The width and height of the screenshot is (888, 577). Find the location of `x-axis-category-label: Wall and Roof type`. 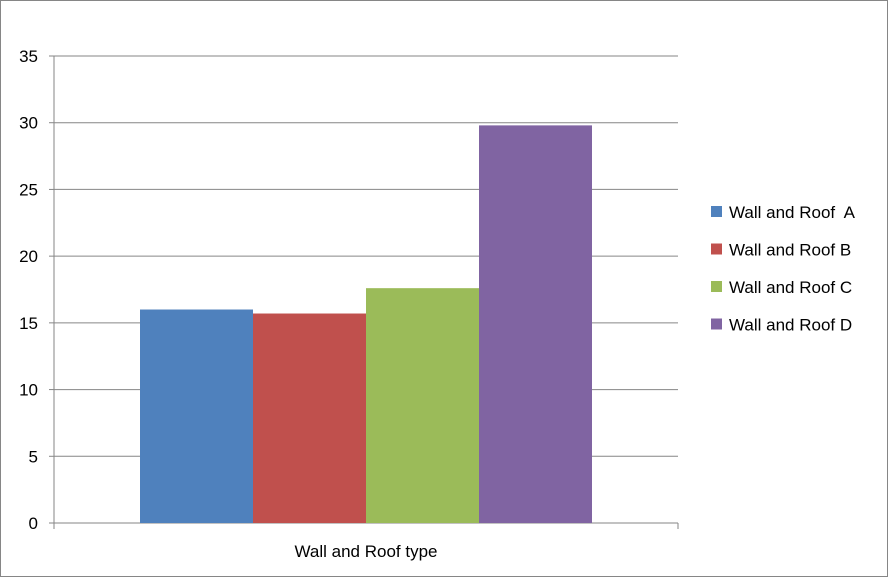

x-axis-category-label: Wall and Roof type is located at coordinates (366, 551).